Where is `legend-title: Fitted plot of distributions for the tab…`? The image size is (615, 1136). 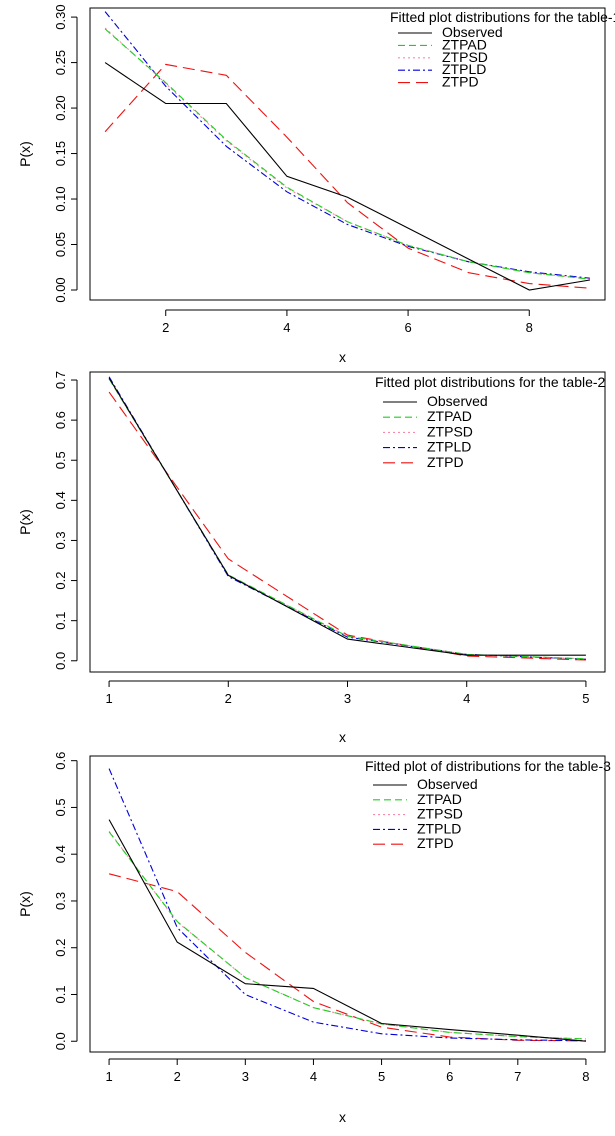 legend-title: Fitted plot of distributions for the tab… is located at coordinates (488, 766).